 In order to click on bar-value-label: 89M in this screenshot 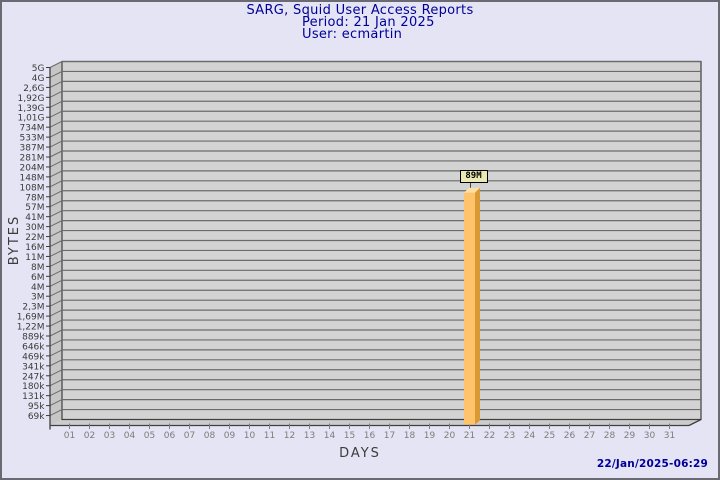, I will do `click(473, 176)`.